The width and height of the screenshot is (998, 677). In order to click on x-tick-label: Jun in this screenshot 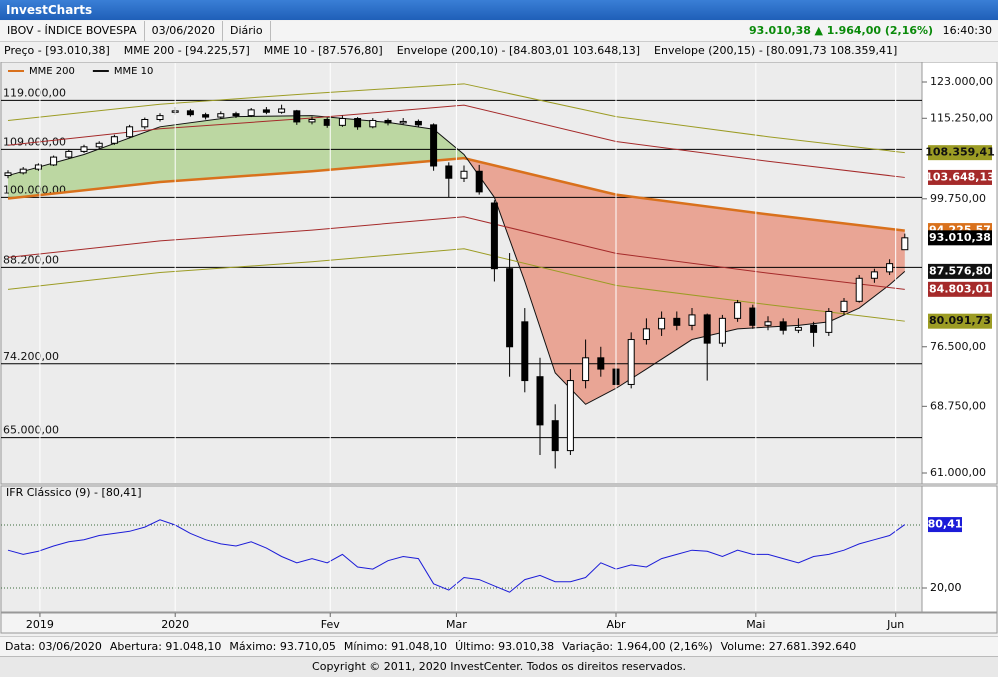, I will do `click(895, 624)`.